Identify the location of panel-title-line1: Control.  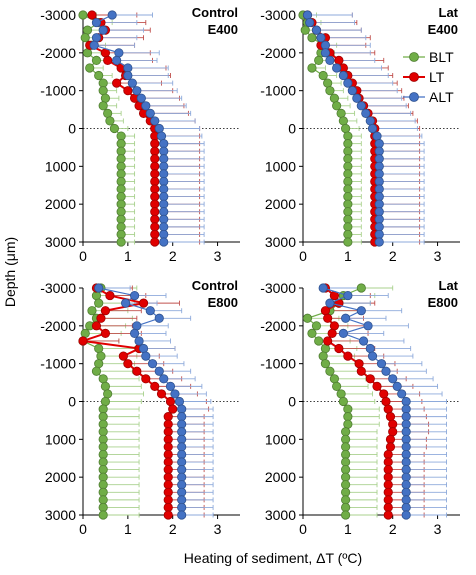
(215, 285).